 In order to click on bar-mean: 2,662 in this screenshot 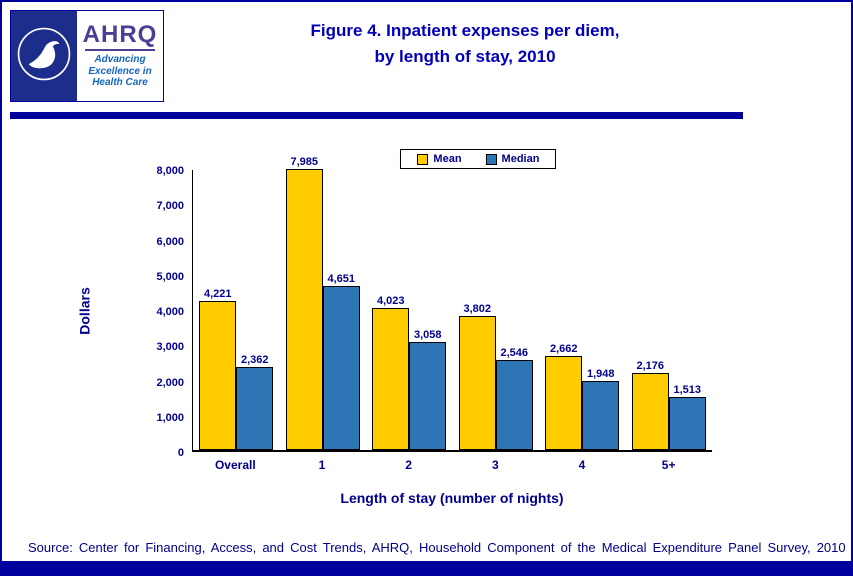, I will do `click(564, 396)`.